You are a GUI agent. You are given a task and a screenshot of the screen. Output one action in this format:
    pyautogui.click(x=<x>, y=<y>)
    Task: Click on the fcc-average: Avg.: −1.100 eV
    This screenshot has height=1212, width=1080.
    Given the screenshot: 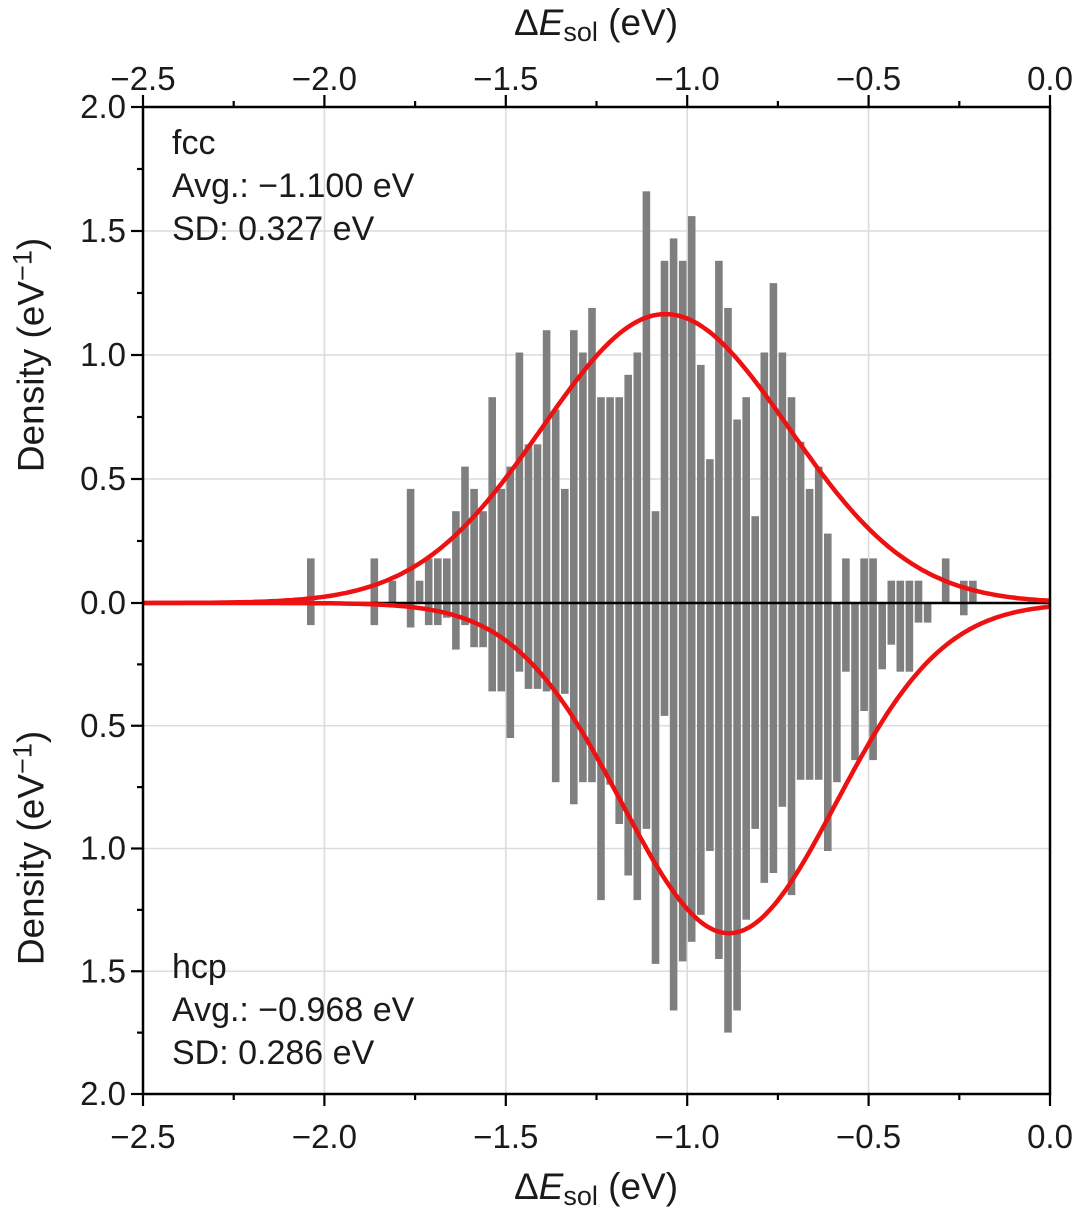 What is the action you would take?
    pyautogui.click(x=293, y=186)
    